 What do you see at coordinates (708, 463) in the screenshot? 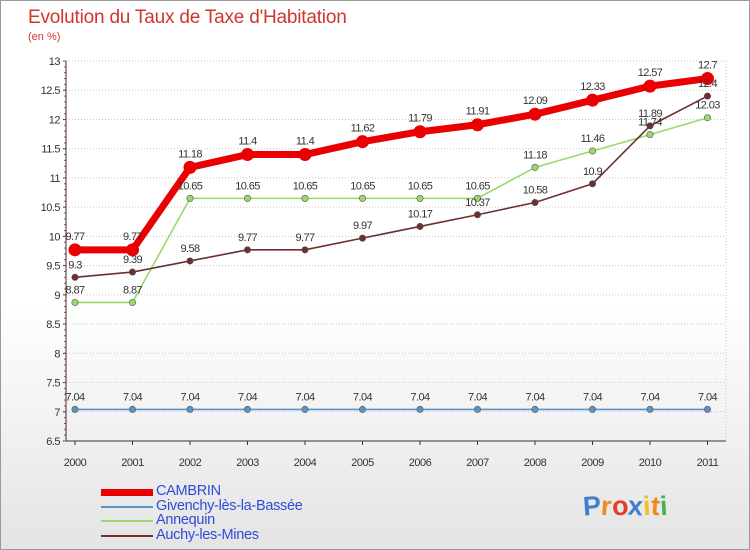
I see `x-tick-label: 2011` at bounding box center [708, 463].